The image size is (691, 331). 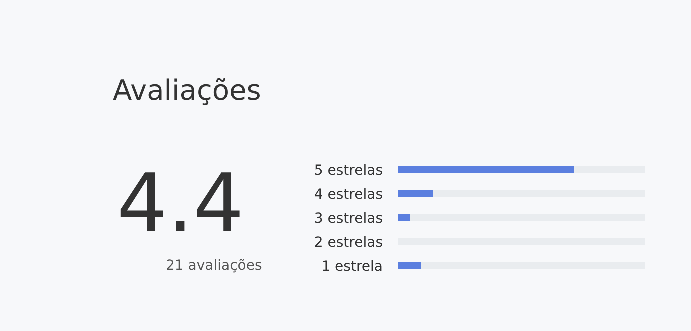 What do you see at coordinates (352, 266) in the screenshot?
I see `y-tick-label: 1 estrela` at bounding box center [352, 266].